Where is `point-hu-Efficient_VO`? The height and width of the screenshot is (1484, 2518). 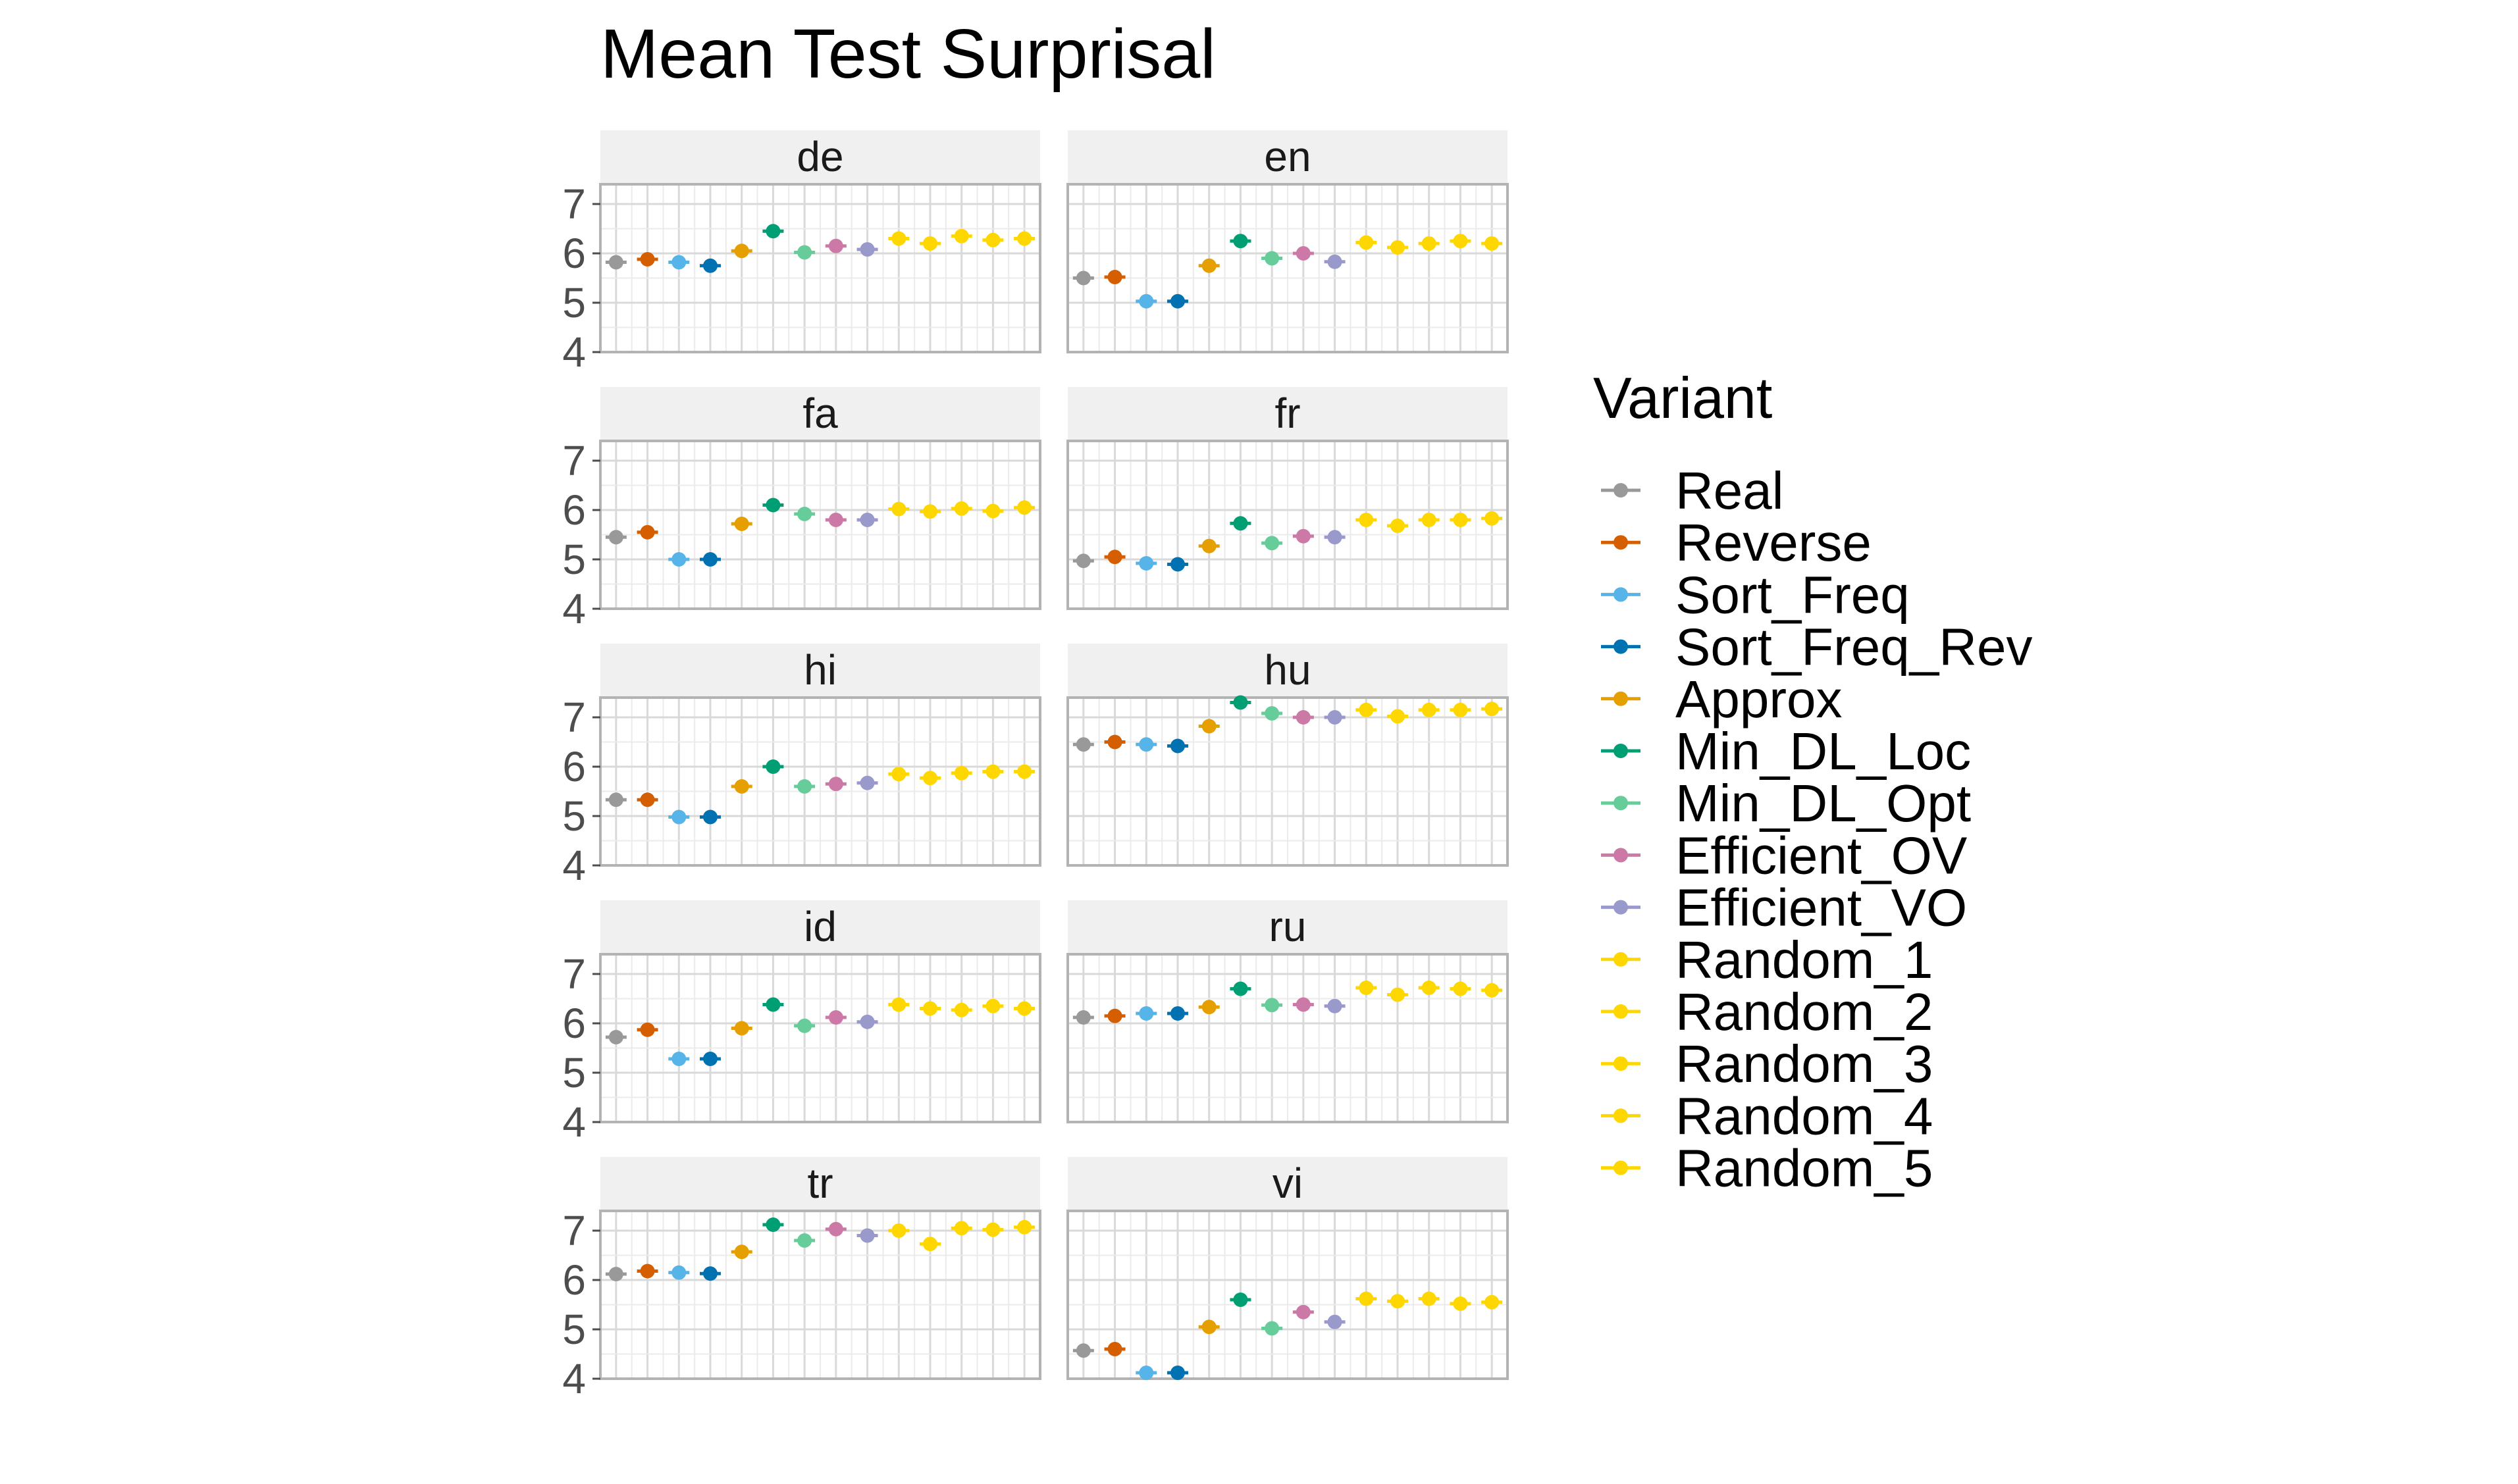
point-hu-Efficient_VO is located at coordinates (1334, 717).